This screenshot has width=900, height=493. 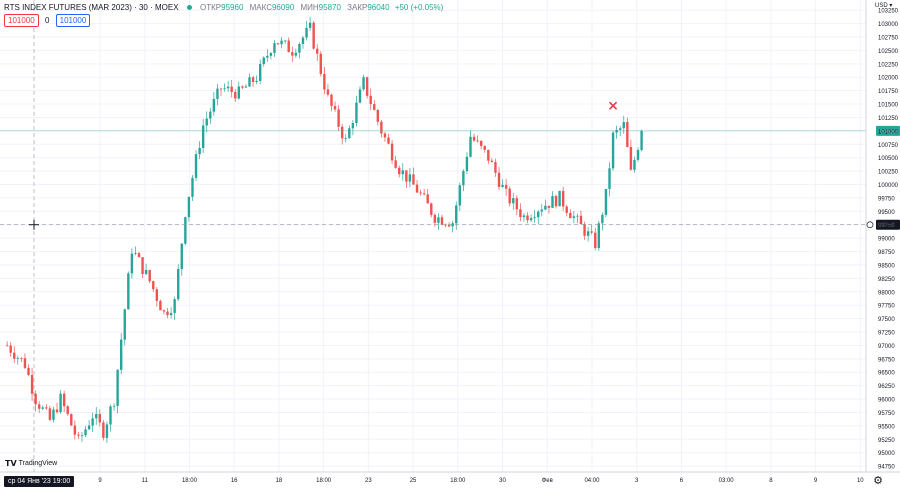 What do you see at coordinates (888, 186) in the screenshot?
I see `y-tick-label: 100000` at bounding box center [888, 186].